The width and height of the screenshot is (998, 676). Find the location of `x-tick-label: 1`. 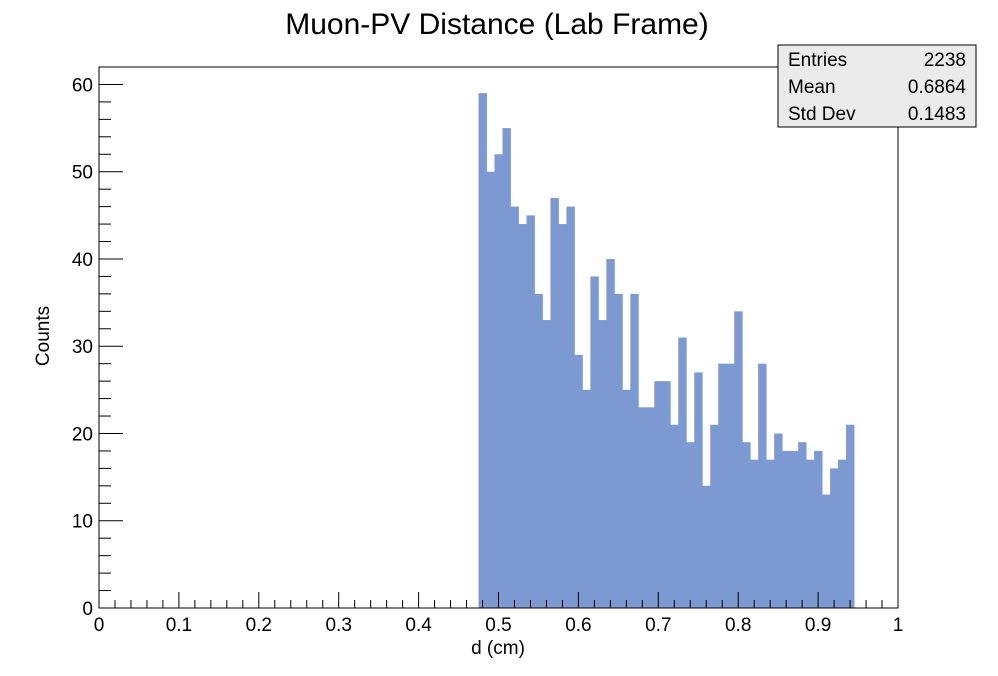

x-tick-label: 1 is located at coordinates (898, 625).